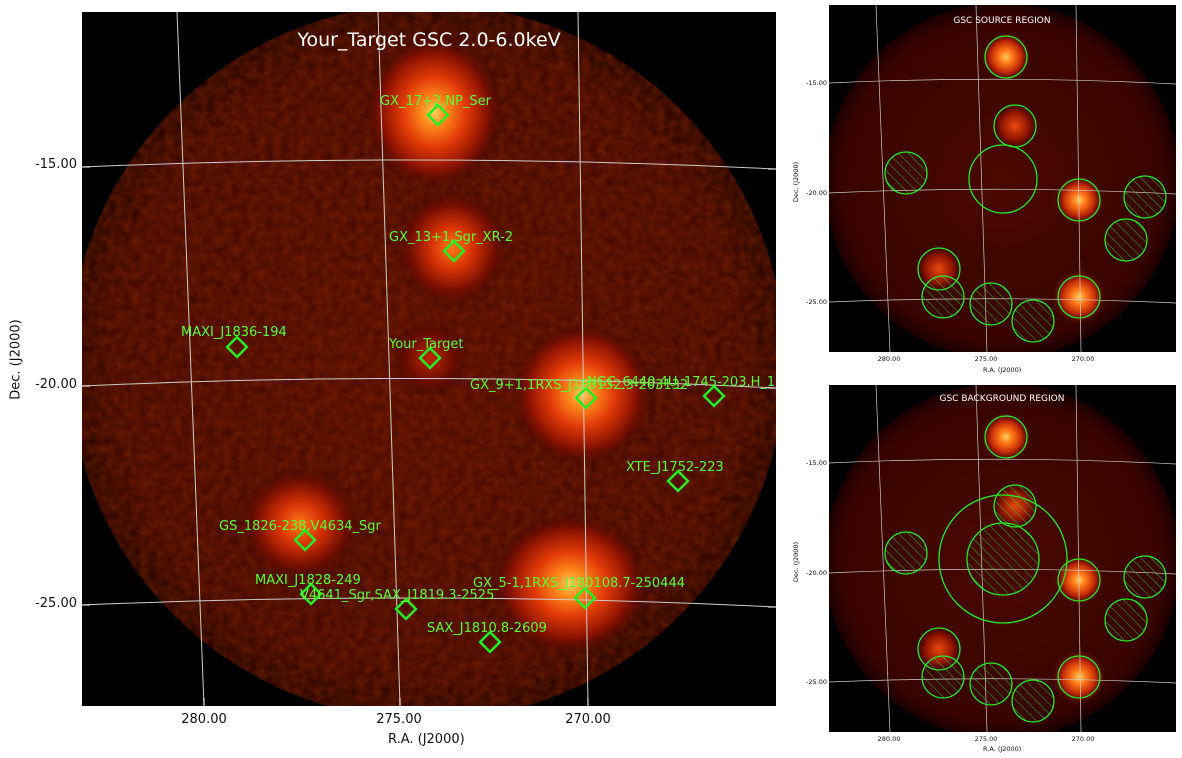 This screenshot has height=758, width=1182. I want to click on background-region-image: GSC BACKGROUND REGION, so click(1002, 558).